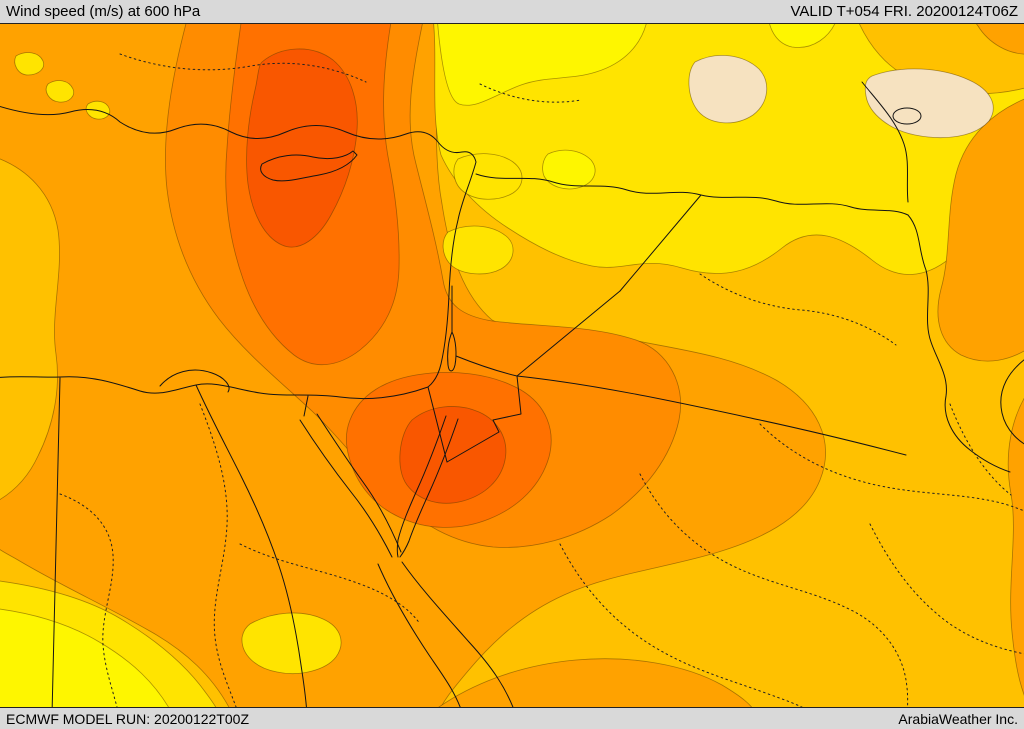 This screenshot has height=729, width=1024. Describe the element at coordinates (56, 542) in the screenshot. I see `border-egypt-libya` at that location.